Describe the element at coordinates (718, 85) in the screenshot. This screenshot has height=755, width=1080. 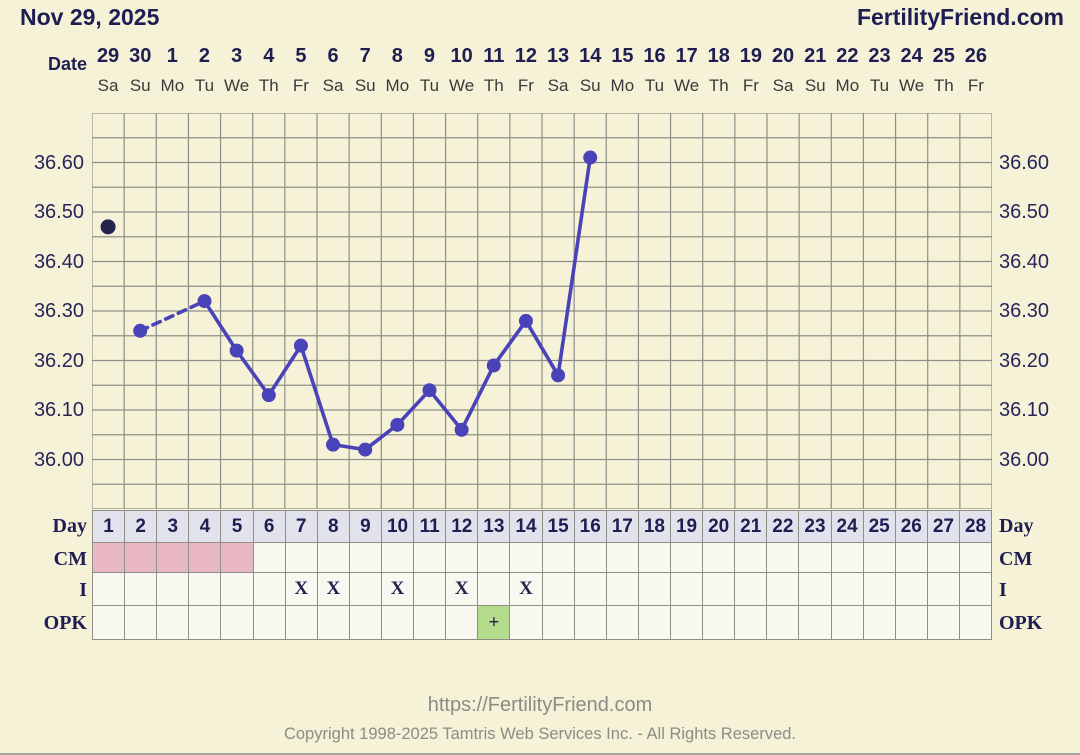
I see `weekday-cell: Th` at that location.